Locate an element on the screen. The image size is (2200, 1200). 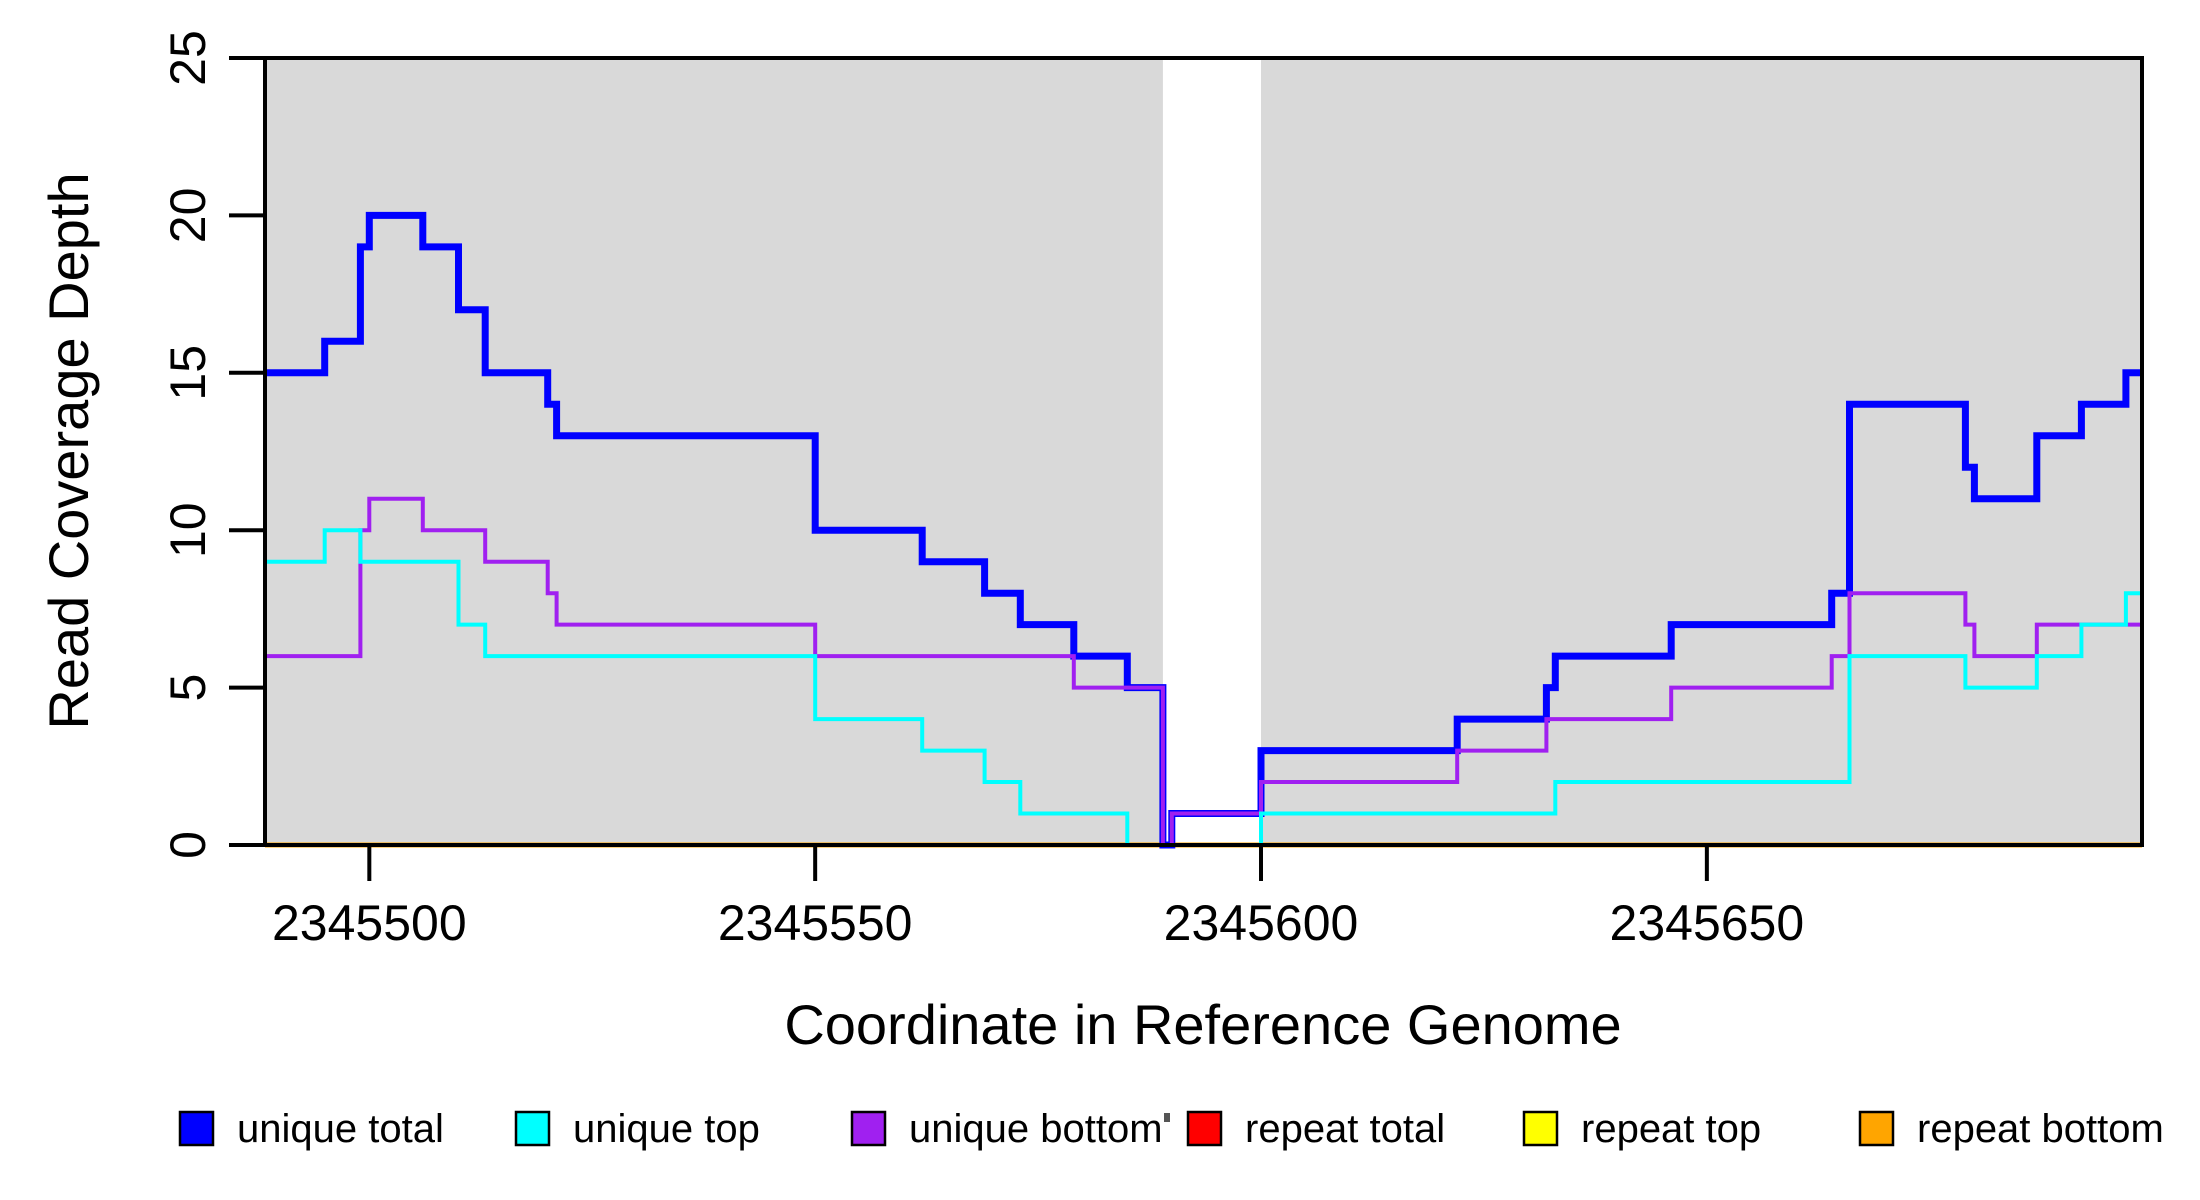
legend-item-repeat-top: repeat top is located at coordinates (1641, 1129).